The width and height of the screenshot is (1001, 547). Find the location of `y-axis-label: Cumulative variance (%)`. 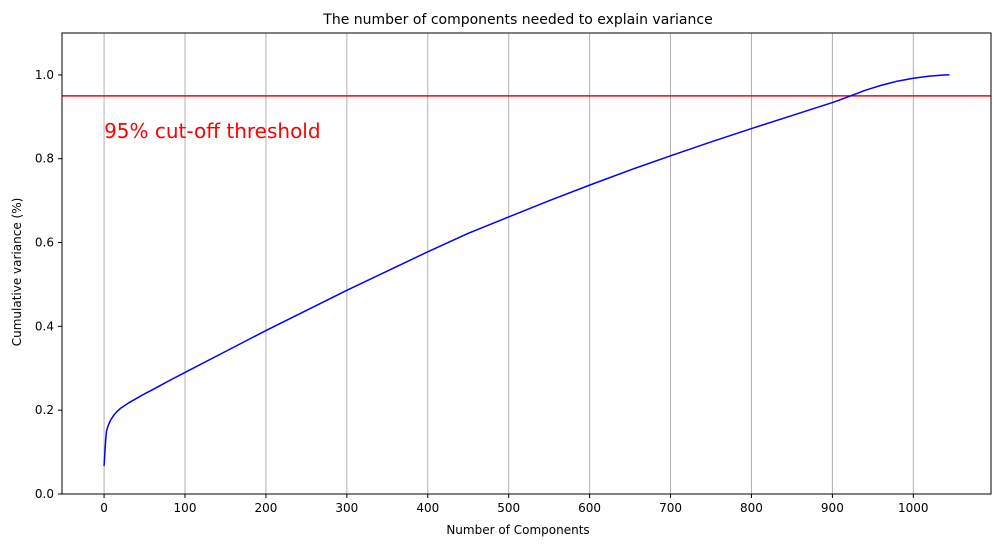

y-axis-label: Cumulative variance (%) is located at coordinates (17, 272).